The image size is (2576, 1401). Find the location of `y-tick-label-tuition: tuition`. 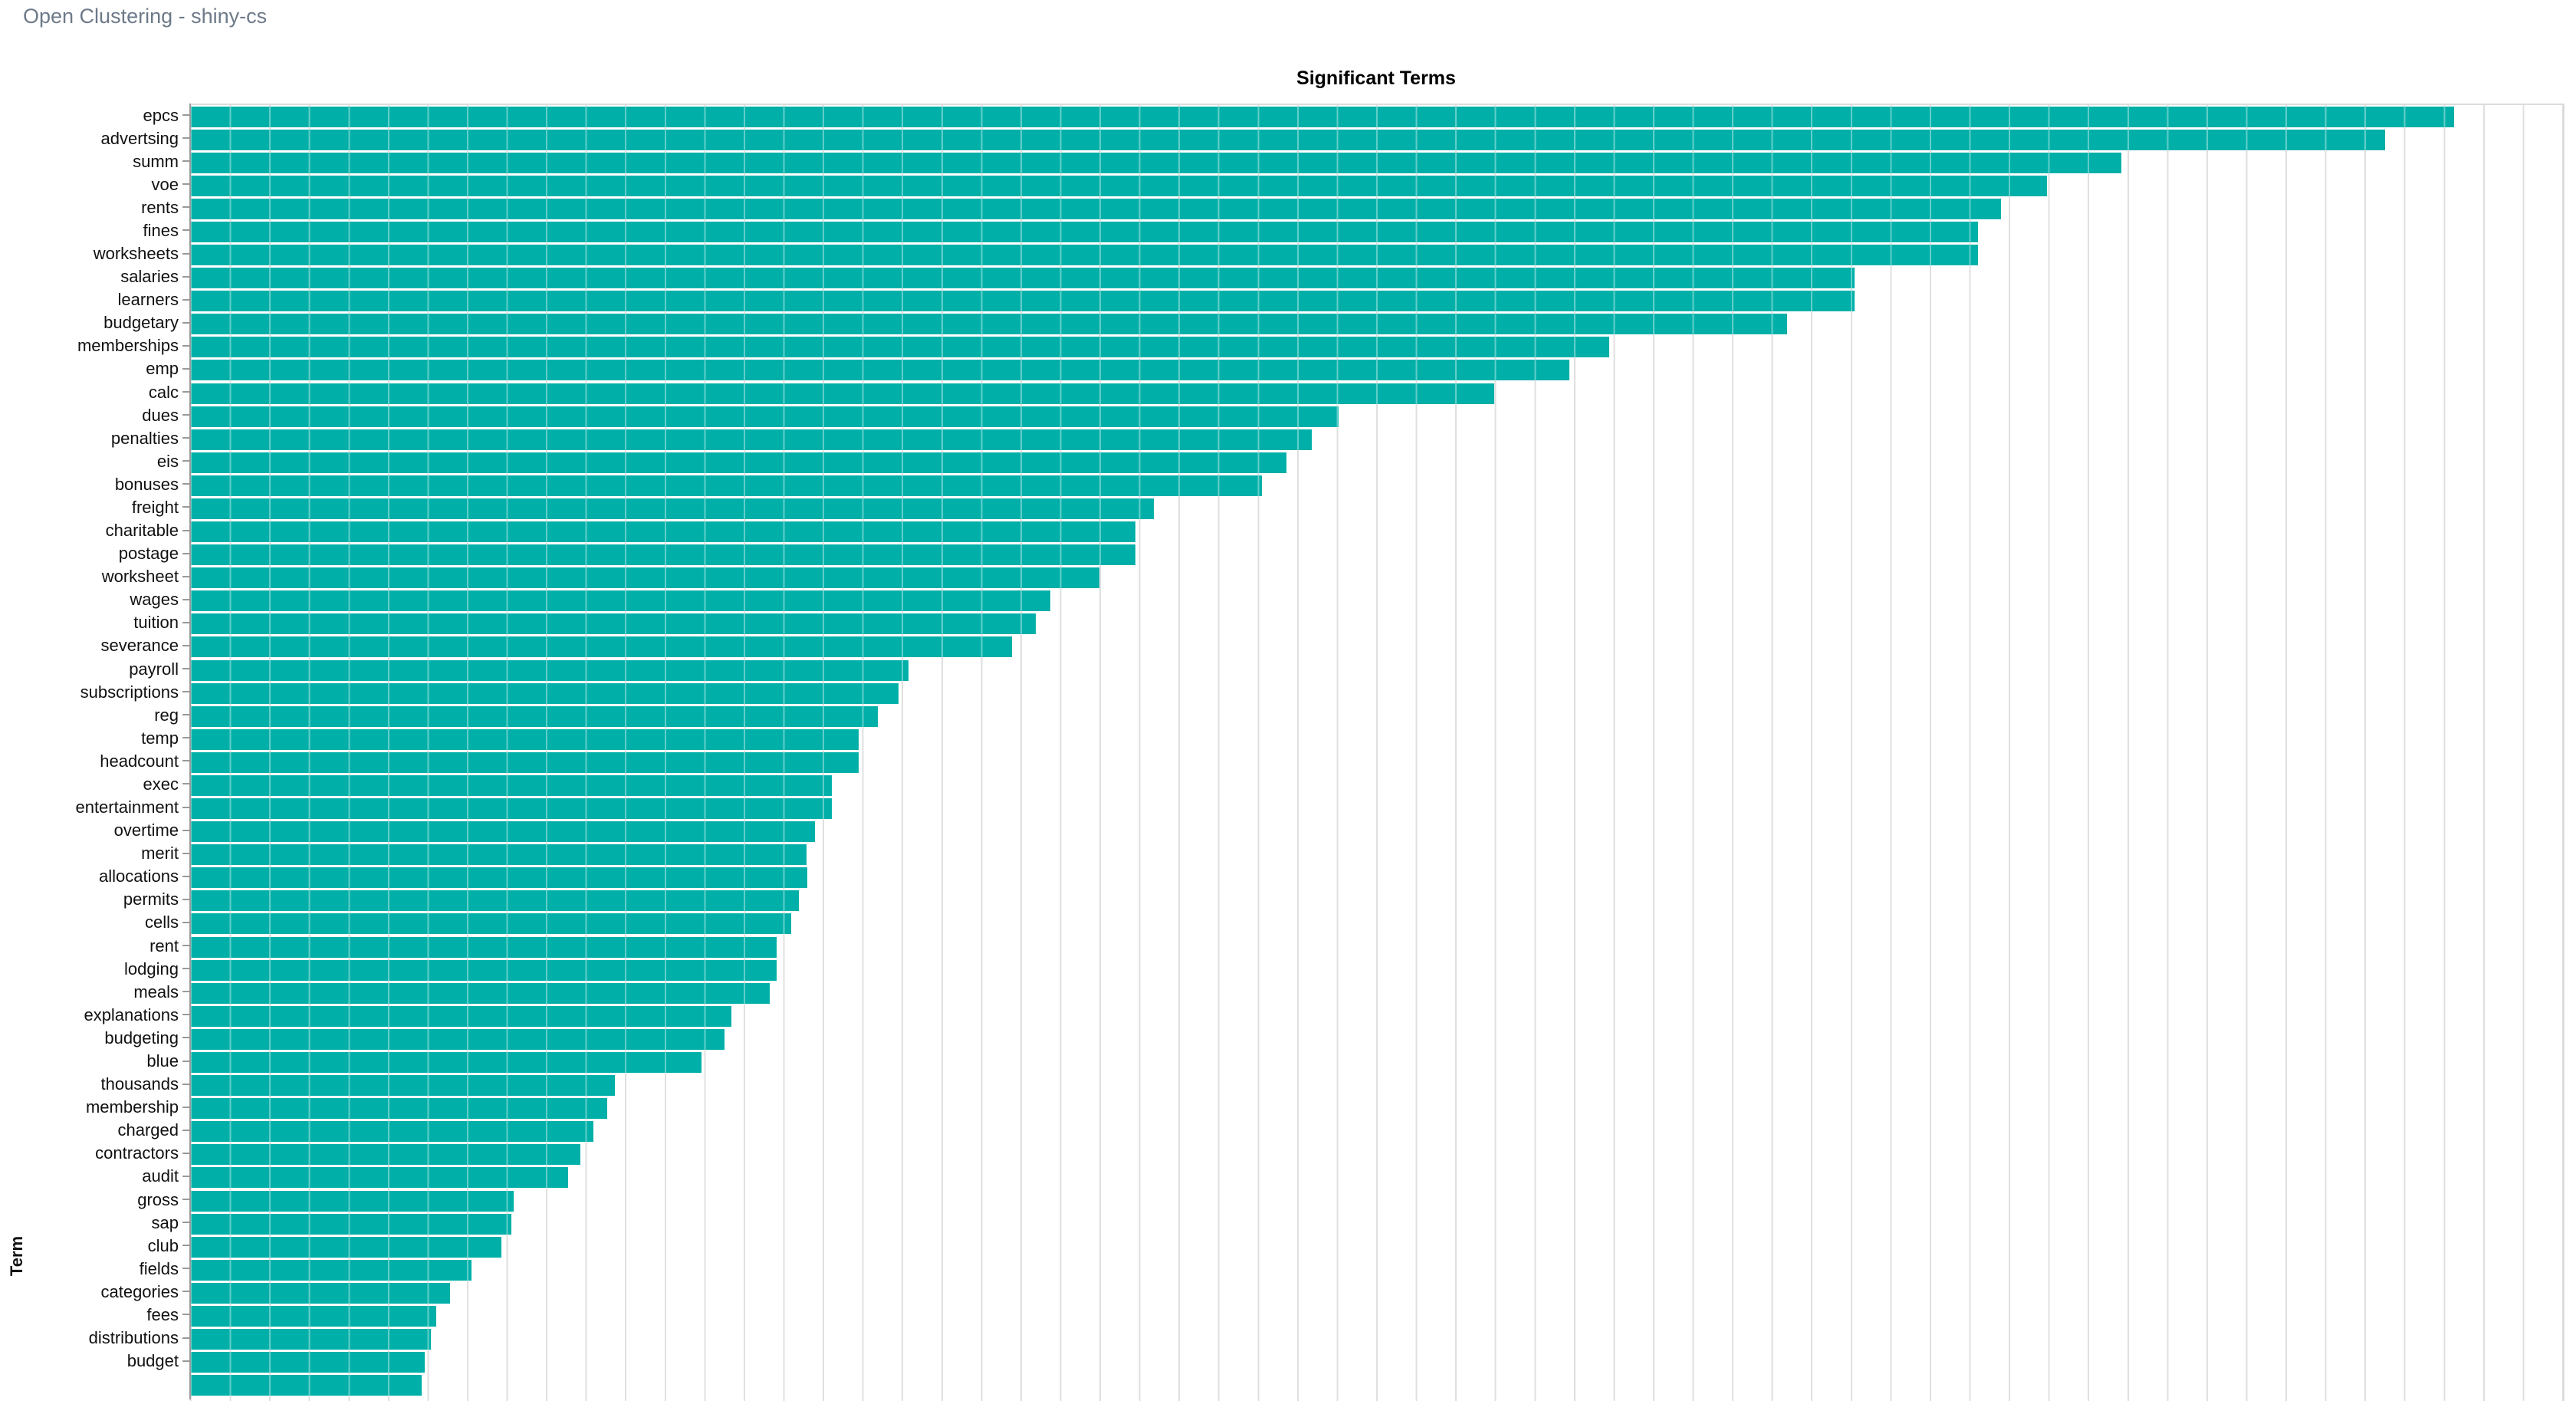

y-tick-label-tuition: tuition is located at coordinates (156, 623).